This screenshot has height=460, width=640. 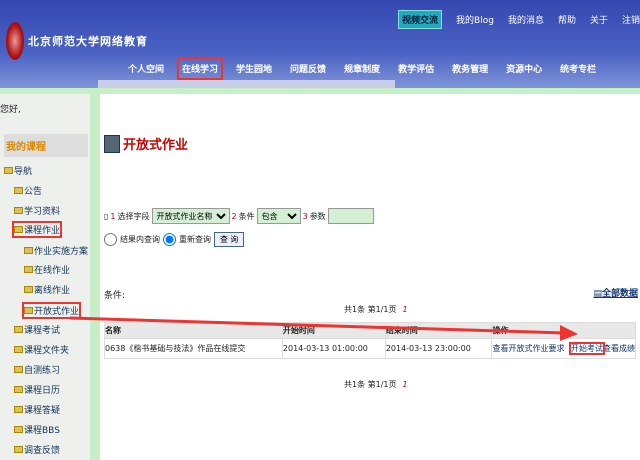 I want to click on tree-item: 课程作业, so click(x=37, y=229).